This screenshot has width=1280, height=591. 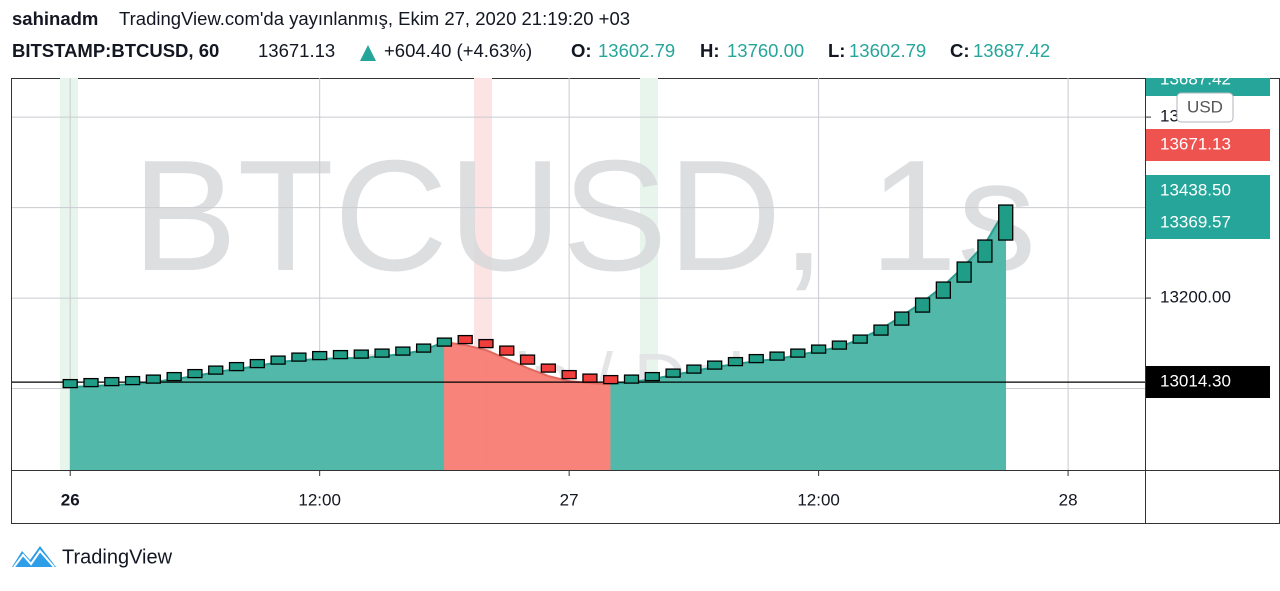 I want to click on x-tick-label: 27, so click(x=569, y=499).